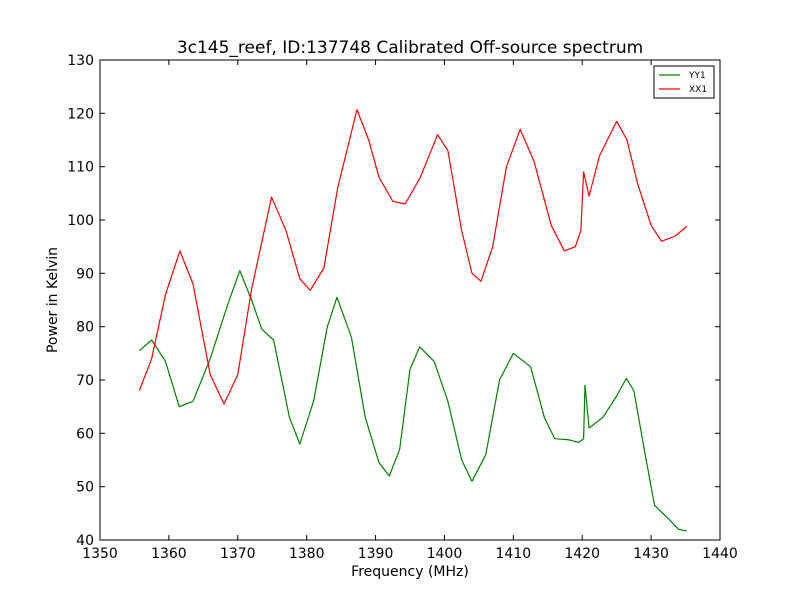 The image size is (800, 600). What do you see at coordinates (85, 381) in the screenshot?
I see `y-tick-label: 70` at bounding box center [85, 381].